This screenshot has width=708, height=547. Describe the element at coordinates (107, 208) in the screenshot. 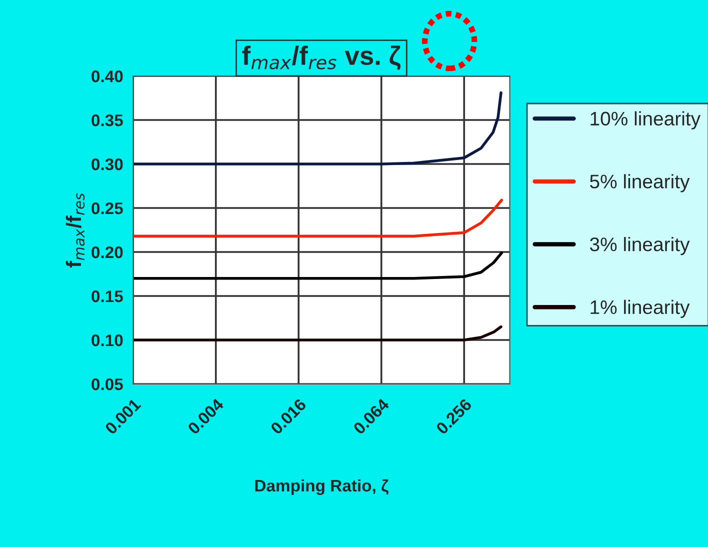

I see `y-tick-label: 0.25` at that location.